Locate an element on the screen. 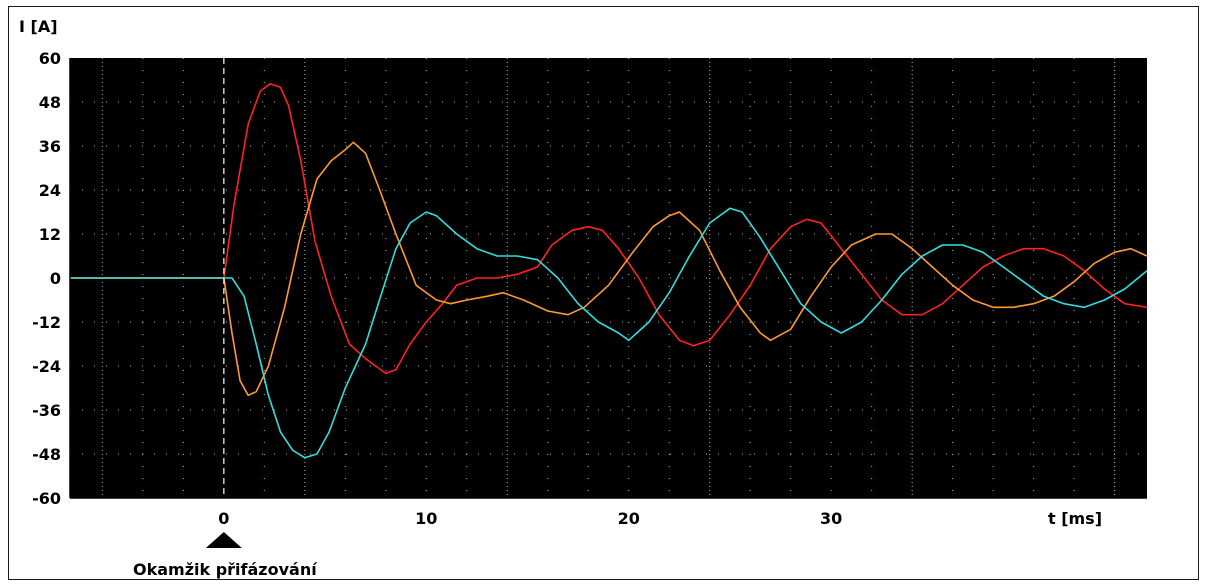 The height and width of the screenshot is (587, 1206). y-tick-label: 0 is located at coordinates (55, 278).